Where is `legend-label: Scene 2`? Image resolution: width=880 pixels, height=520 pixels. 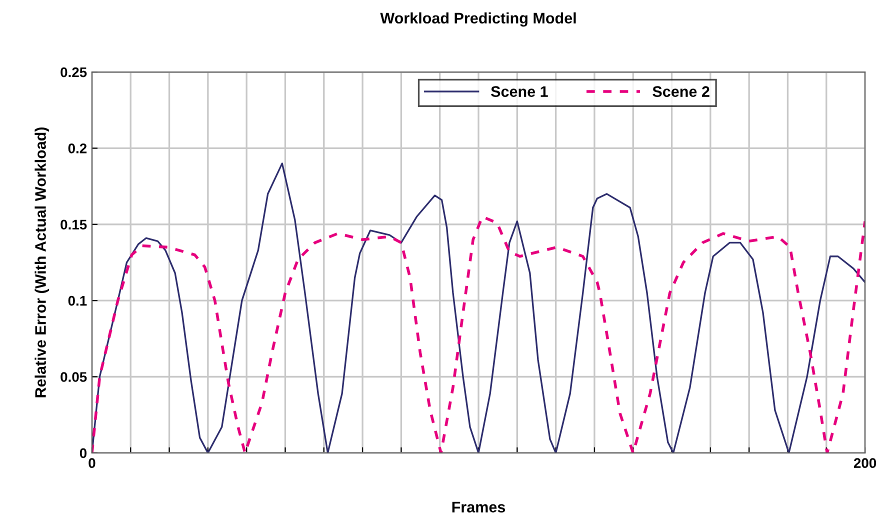
legend-label: Scene 2 is located at coordinates (681, 91).